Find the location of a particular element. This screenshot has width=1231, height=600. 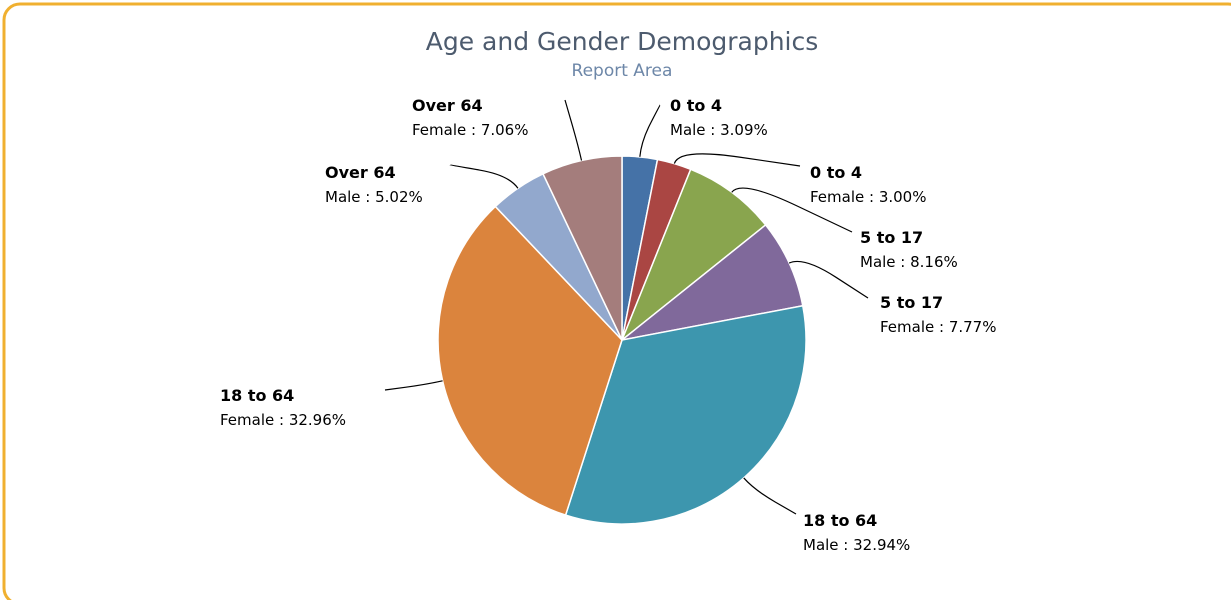

data-label-value: Male : 8.16% is located at coordinates (909, 262).